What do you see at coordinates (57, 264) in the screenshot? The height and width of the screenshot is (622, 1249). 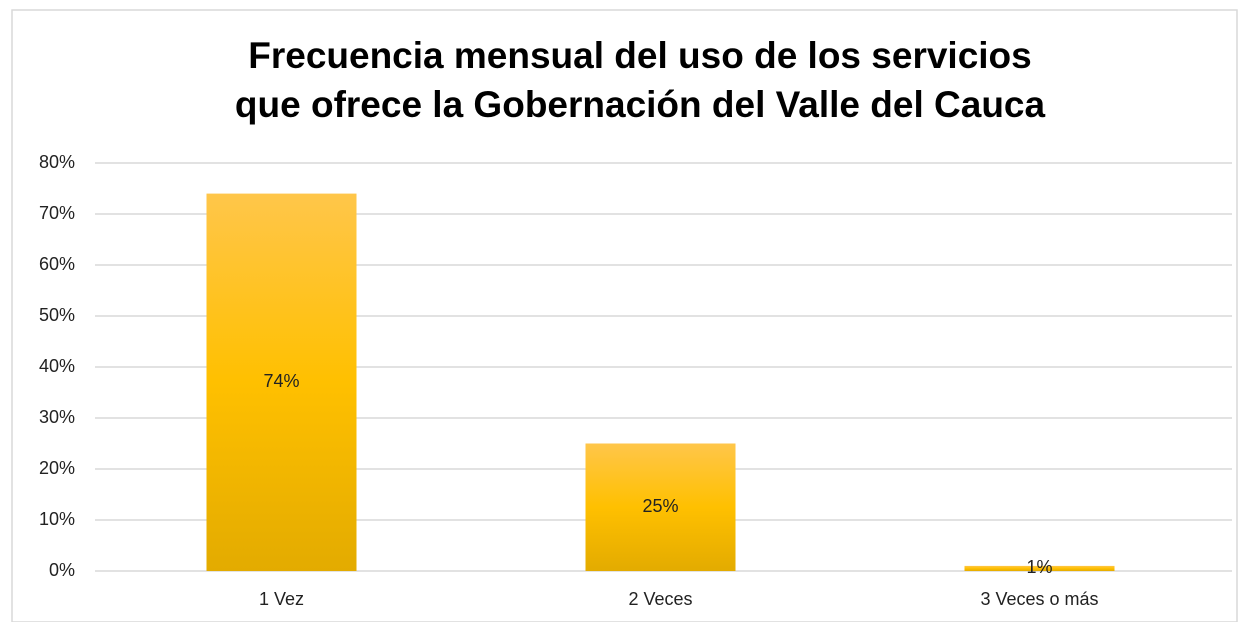 I see `y-tick-label: 60%` at bounding box center [57, 264].